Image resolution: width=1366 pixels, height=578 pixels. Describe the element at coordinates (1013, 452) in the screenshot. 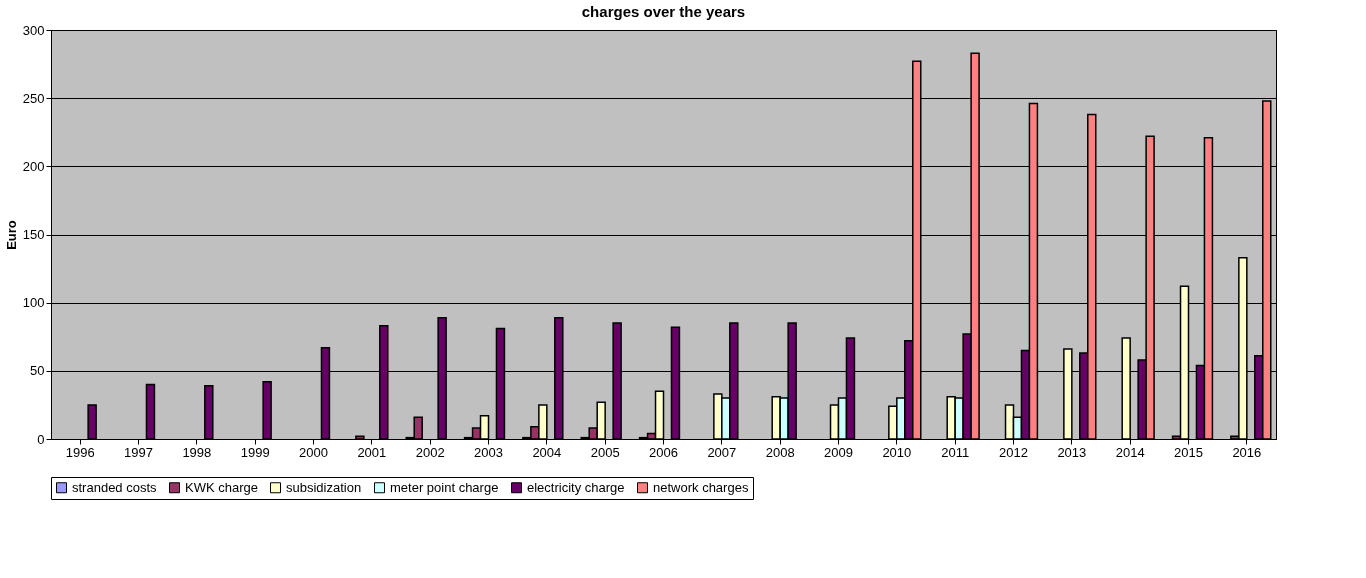

I see `x-tick-label: 2012` at that location.